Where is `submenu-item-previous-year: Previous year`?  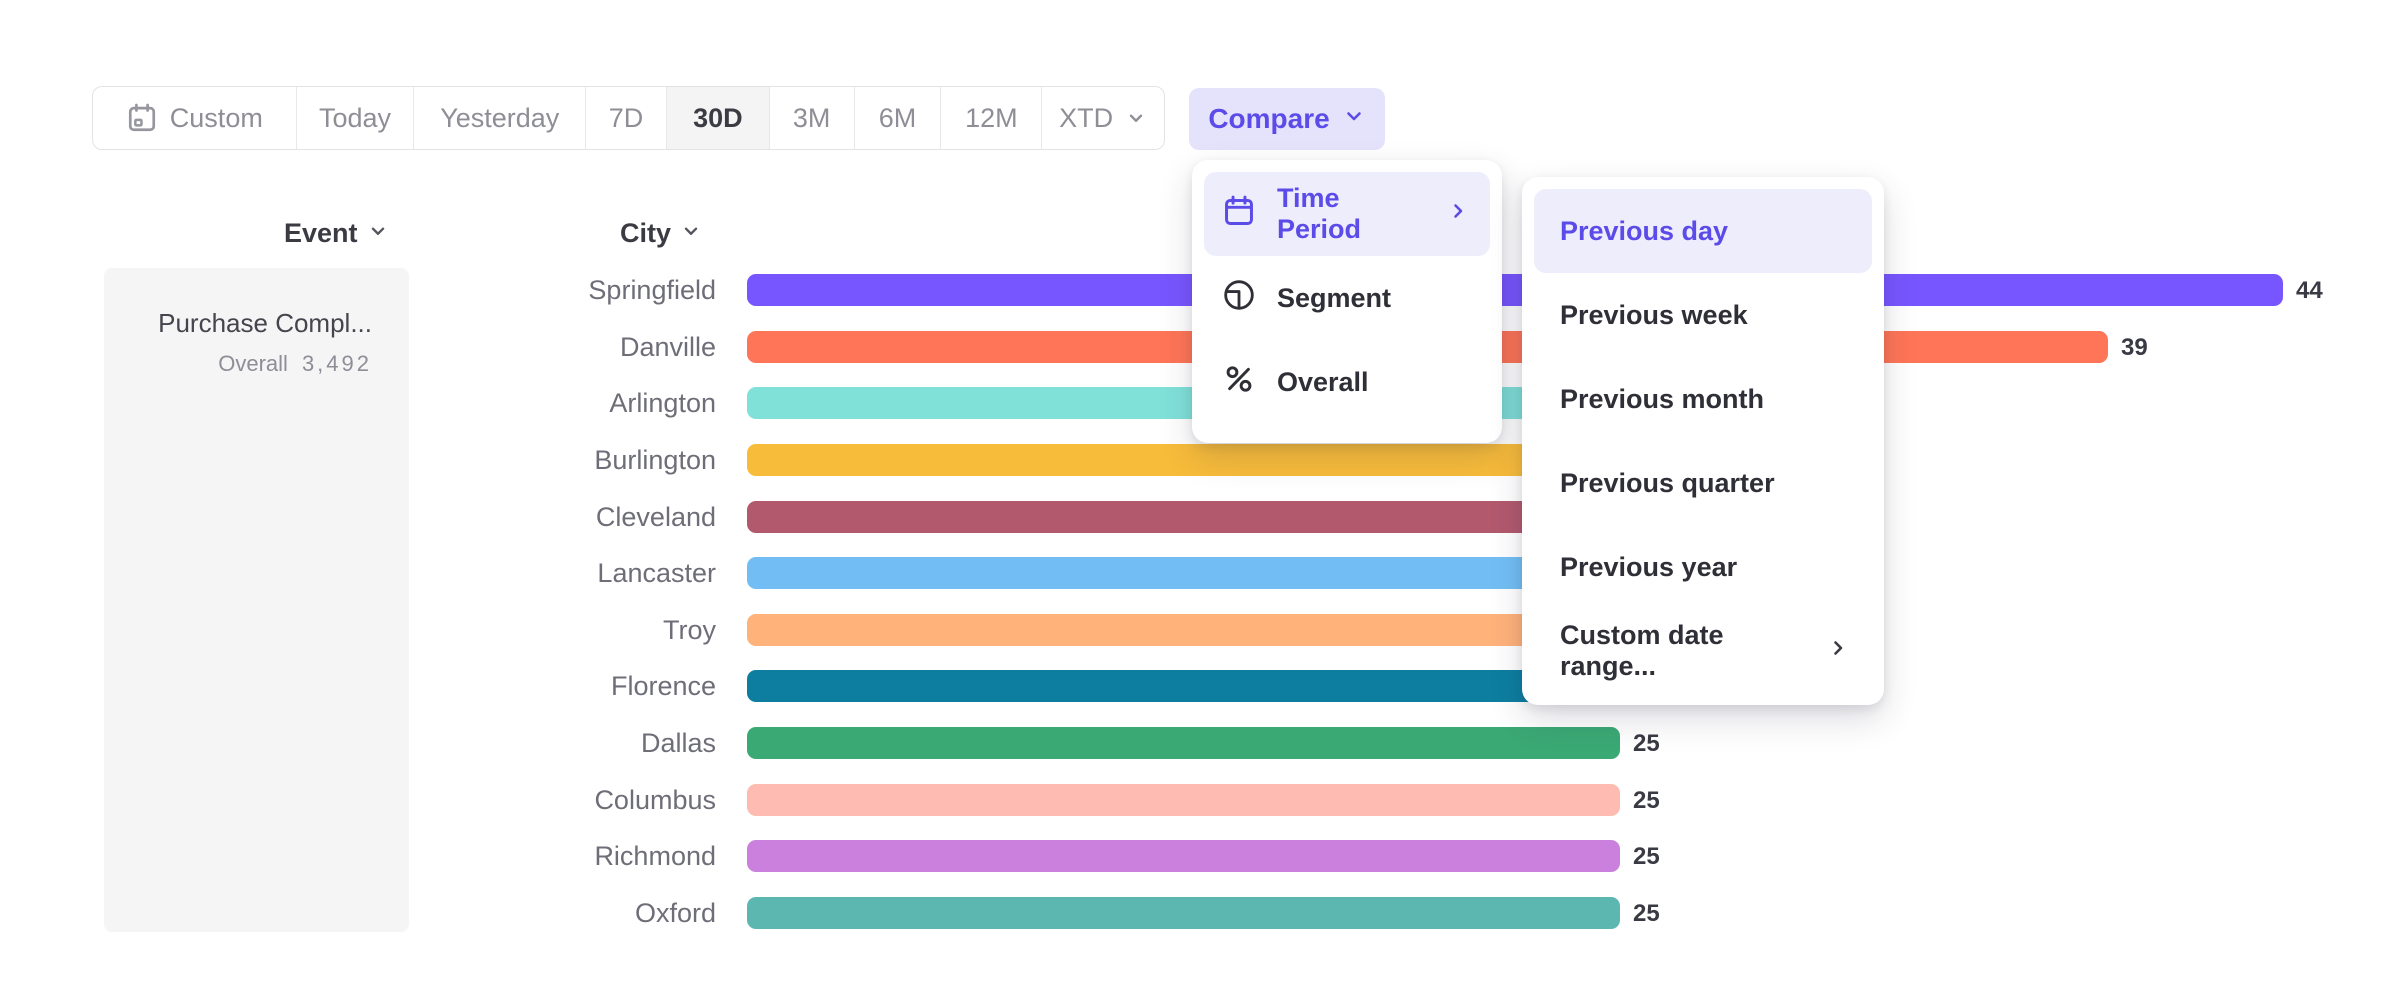
submenu-item-previous-year: Previous year is located at coordinates (1703, 567).